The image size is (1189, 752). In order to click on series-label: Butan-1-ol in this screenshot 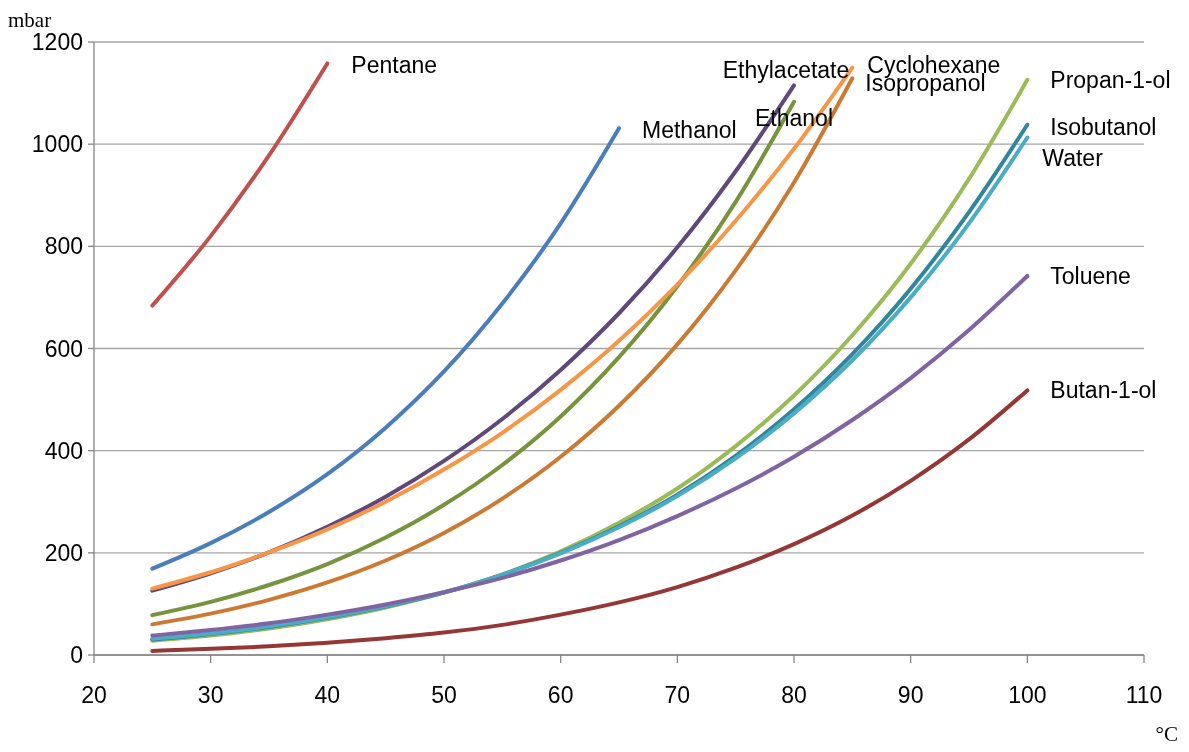, I will do `click(1103, 390)`.